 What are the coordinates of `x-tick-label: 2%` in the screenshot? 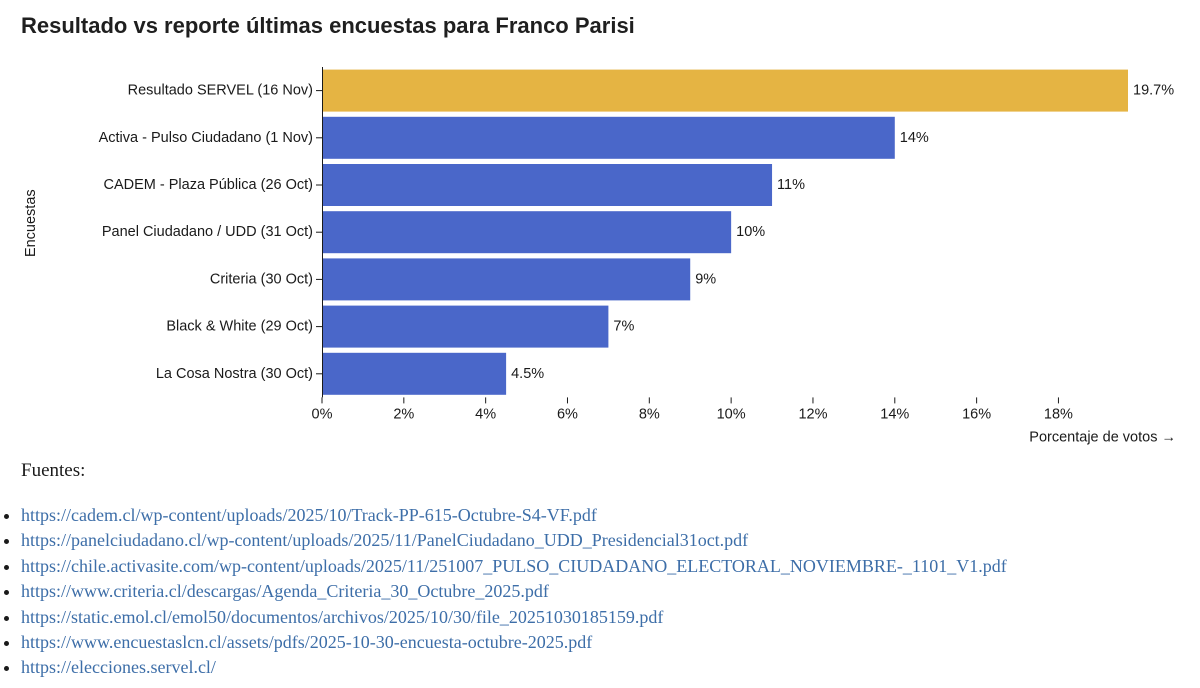 It's located at (403, 414).